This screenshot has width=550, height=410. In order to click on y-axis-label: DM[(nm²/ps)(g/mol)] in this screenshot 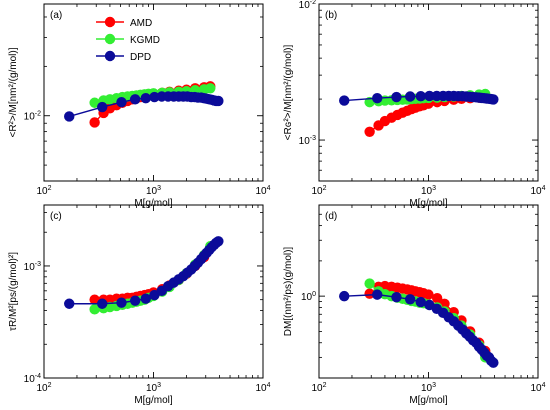, I will do `click(288, 292)`.